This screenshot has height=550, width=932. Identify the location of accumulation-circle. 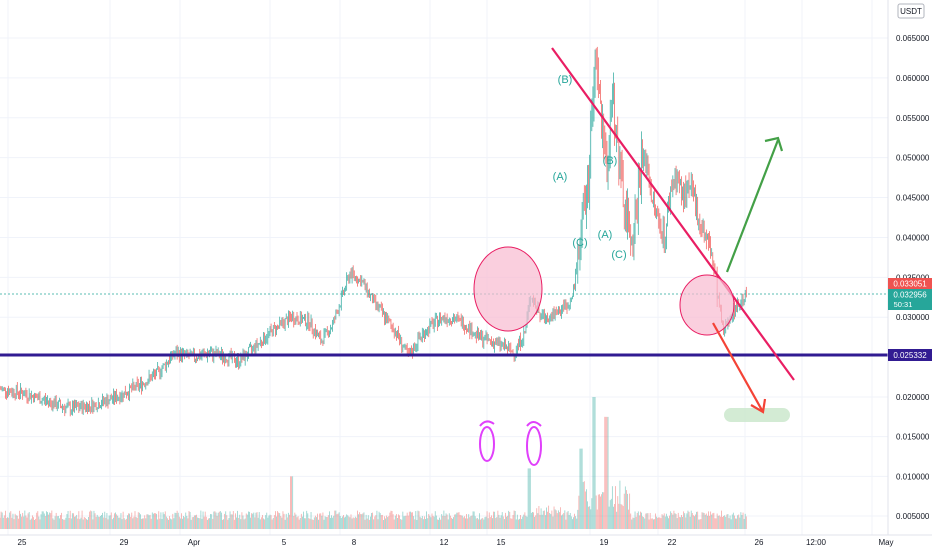
(508, 289).